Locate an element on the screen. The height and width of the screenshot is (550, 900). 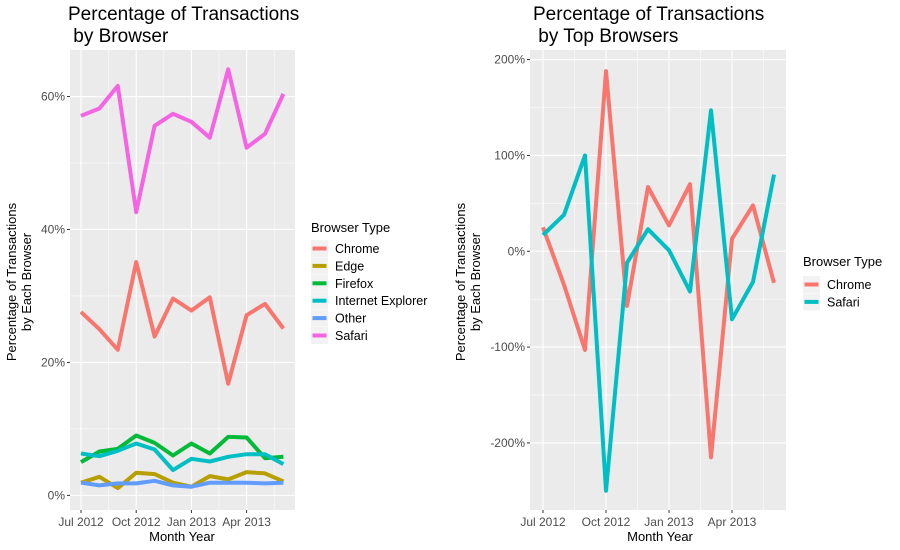
y-tick-label: 60% is located at coordinates (53, 97).